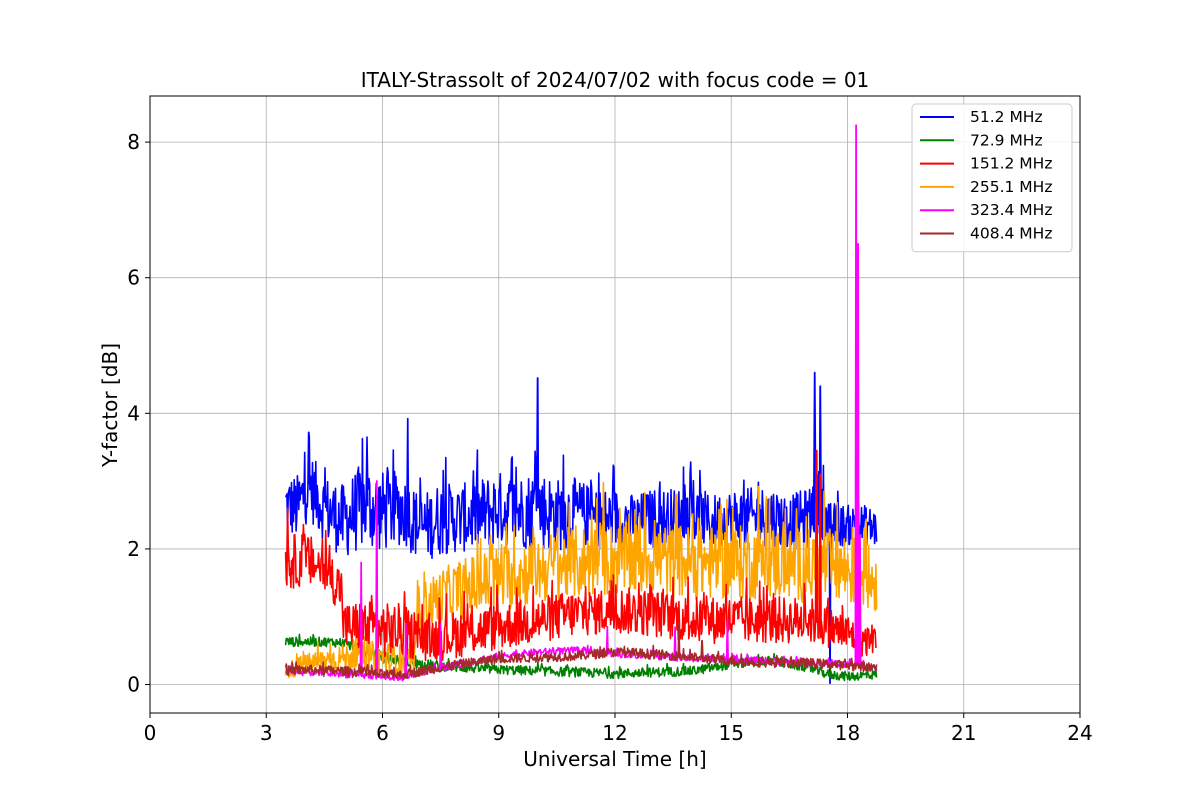  Describe the element at coordinates (1011, 187) in the screenshot. I see `legend-label: 255.1 MHz` at that location.